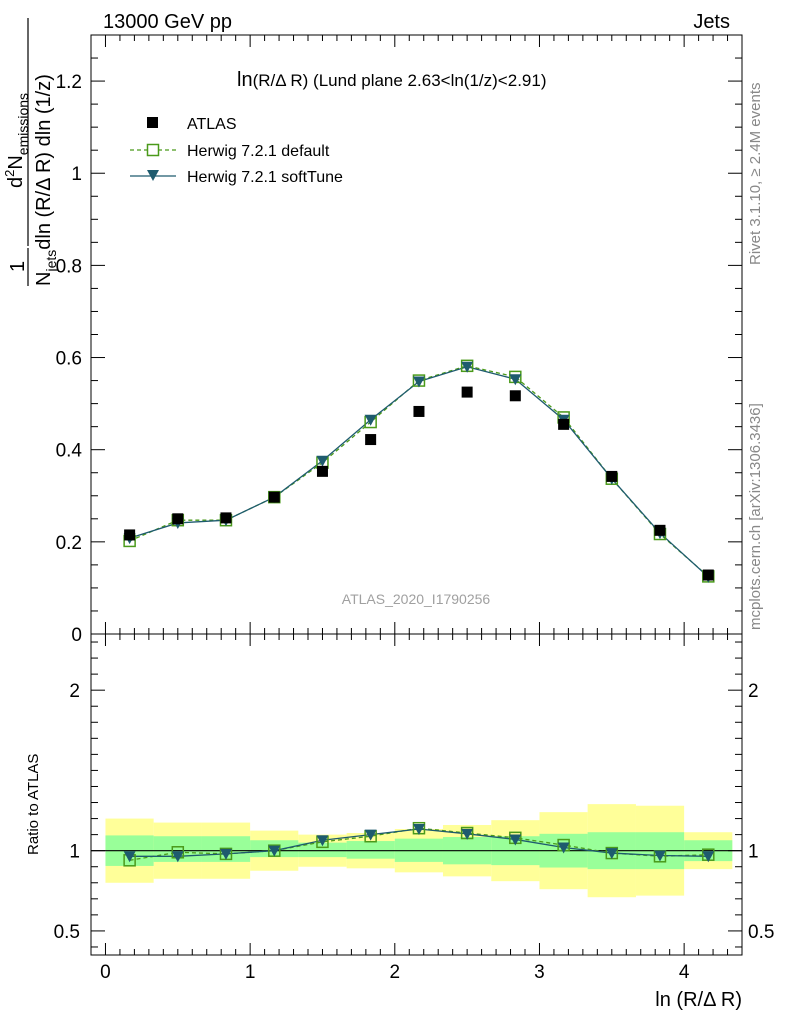 This screenshot has width=786, height=1024. I want to click on y-label-one: 1, so click(18, 266).